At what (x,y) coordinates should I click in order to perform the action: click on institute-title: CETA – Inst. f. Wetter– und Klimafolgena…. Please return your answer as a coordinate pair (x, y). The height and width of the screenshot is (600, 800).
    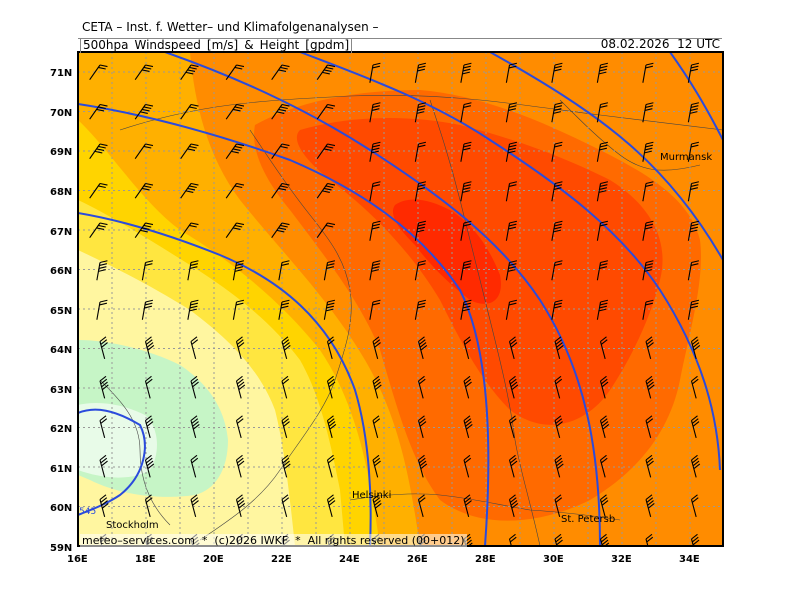
    Looking at the image, I should click on (230, 27).